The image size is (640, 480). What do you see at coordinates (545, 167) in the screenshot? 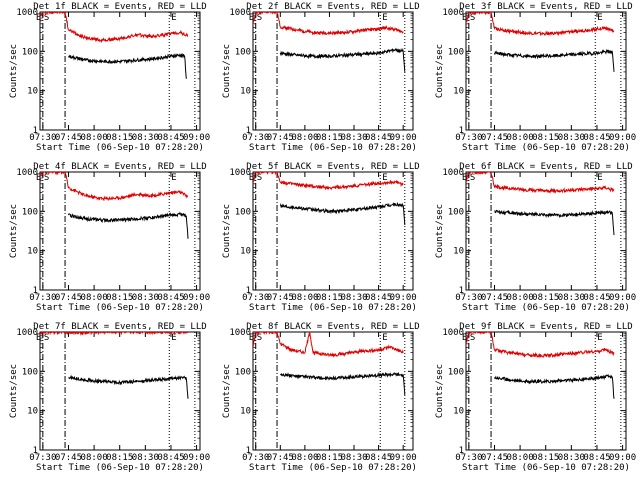
I see `chart-title: Det 6f BLACK = Events, RED = LLD` at bounding box center [545, 167].